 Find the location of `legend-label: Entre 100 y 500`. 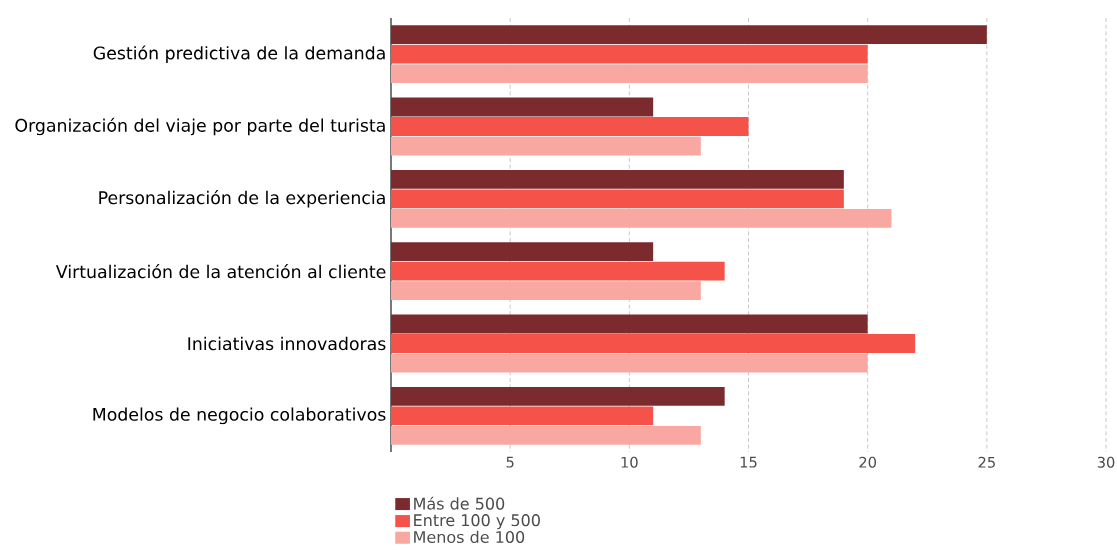

legend-label: Entre 100 y 500 is located at coordinates (477, 522).